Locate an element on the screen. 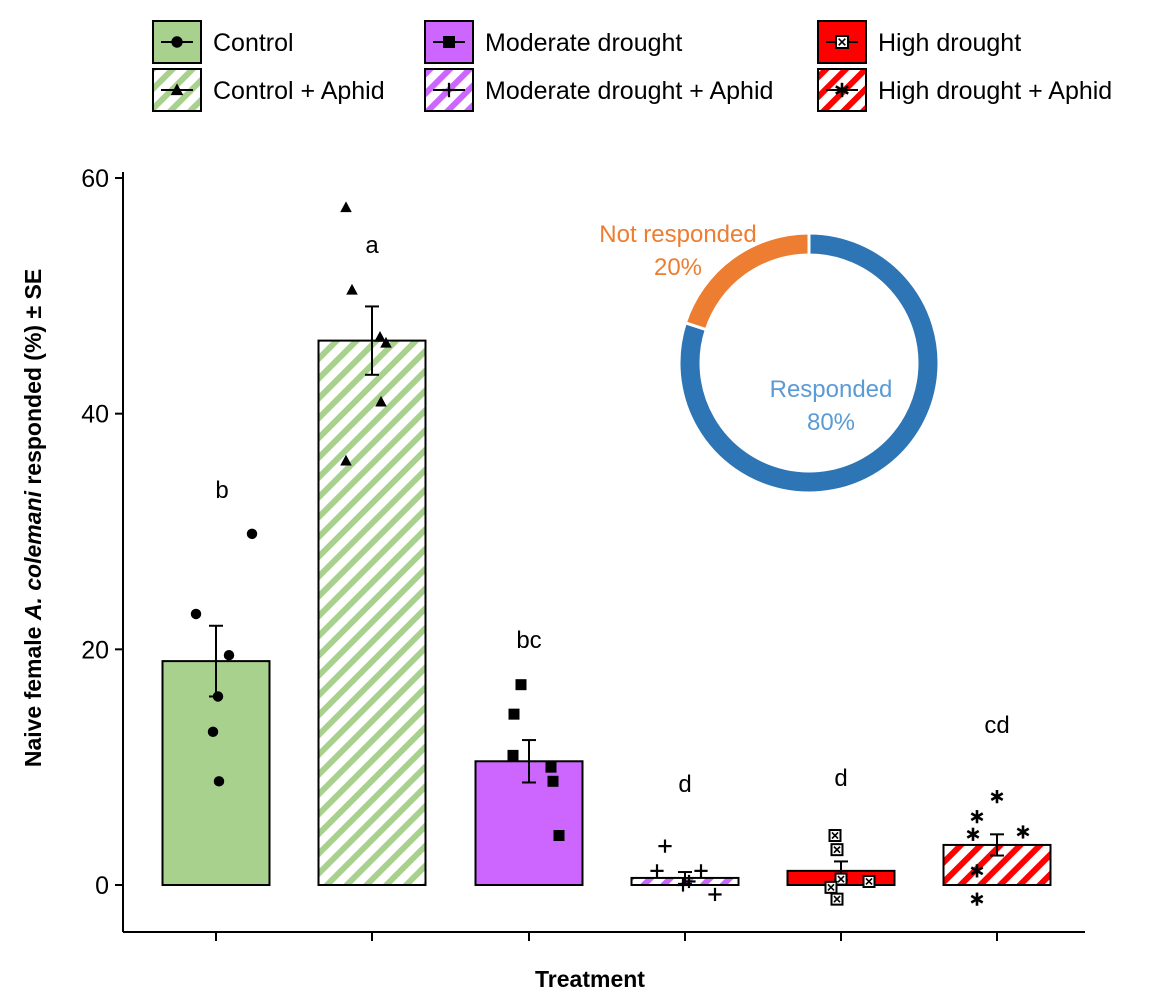 The width and height of the screenshot is (1153, 994). donut-slice-responded is located at coordinates (809, 363).